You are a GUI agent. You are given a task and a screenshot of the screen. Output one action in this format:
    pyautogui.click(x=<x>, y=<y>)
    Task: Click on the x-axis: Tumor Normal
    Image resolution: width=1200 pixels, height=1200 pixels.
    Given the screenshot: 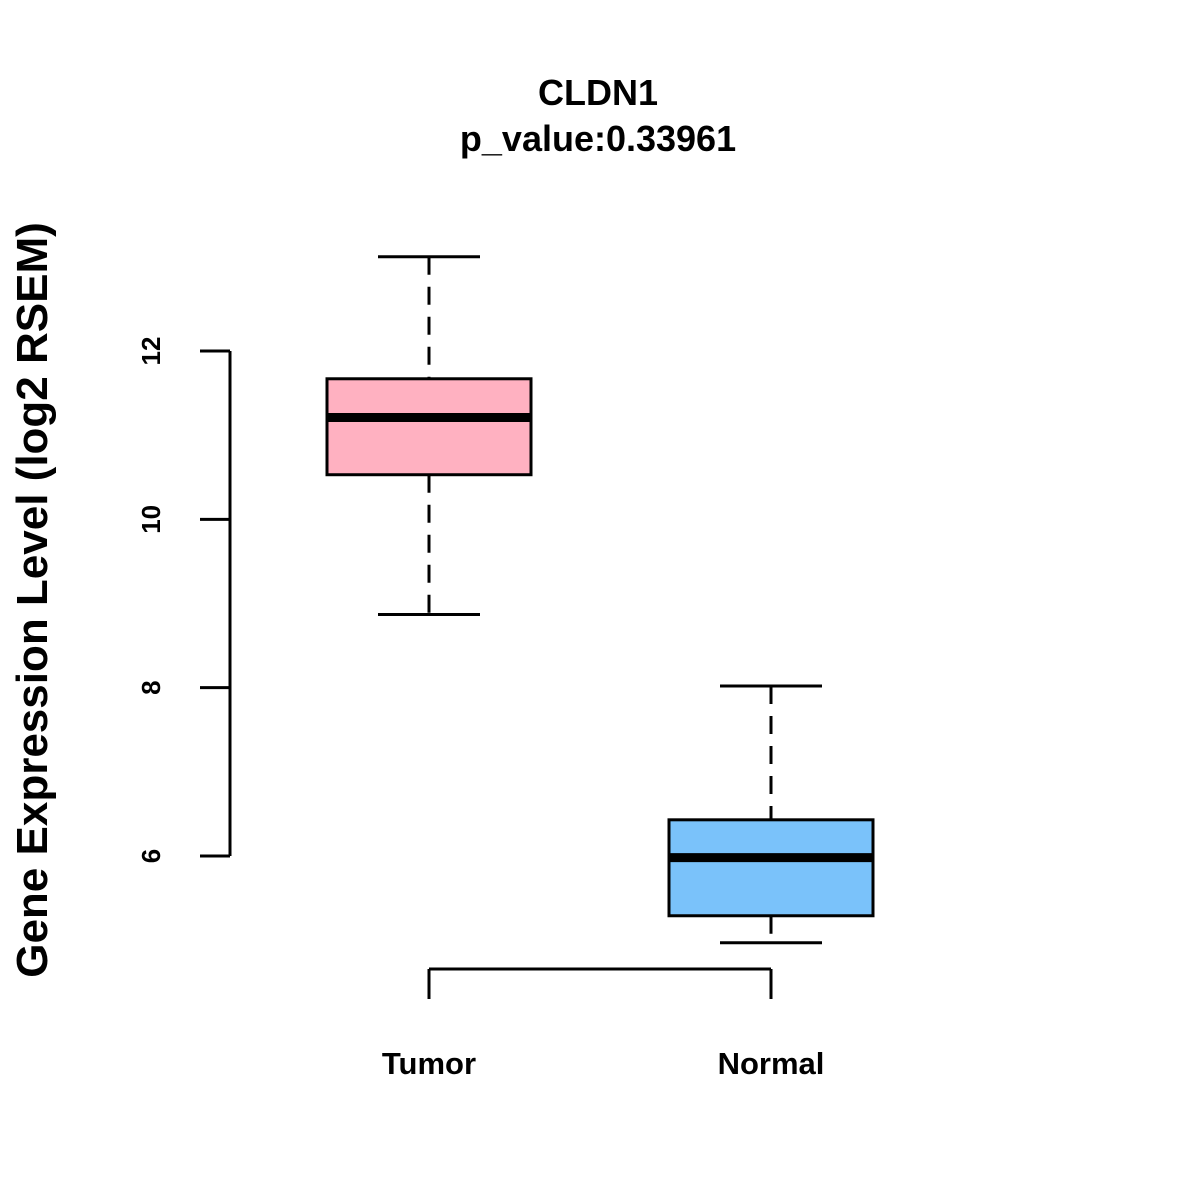 What is the action you would take?
    pyautogui.click(x=603, y=1024)
    